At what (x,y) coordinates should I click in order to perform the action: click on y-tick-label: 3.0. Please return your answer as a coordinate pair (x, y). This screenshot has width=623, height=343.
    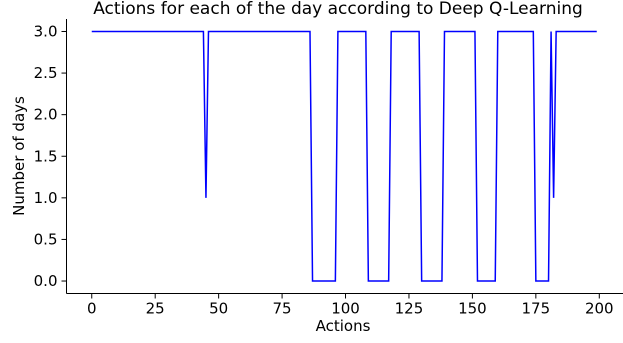
    Looking at the image, I should click on (46, 31).